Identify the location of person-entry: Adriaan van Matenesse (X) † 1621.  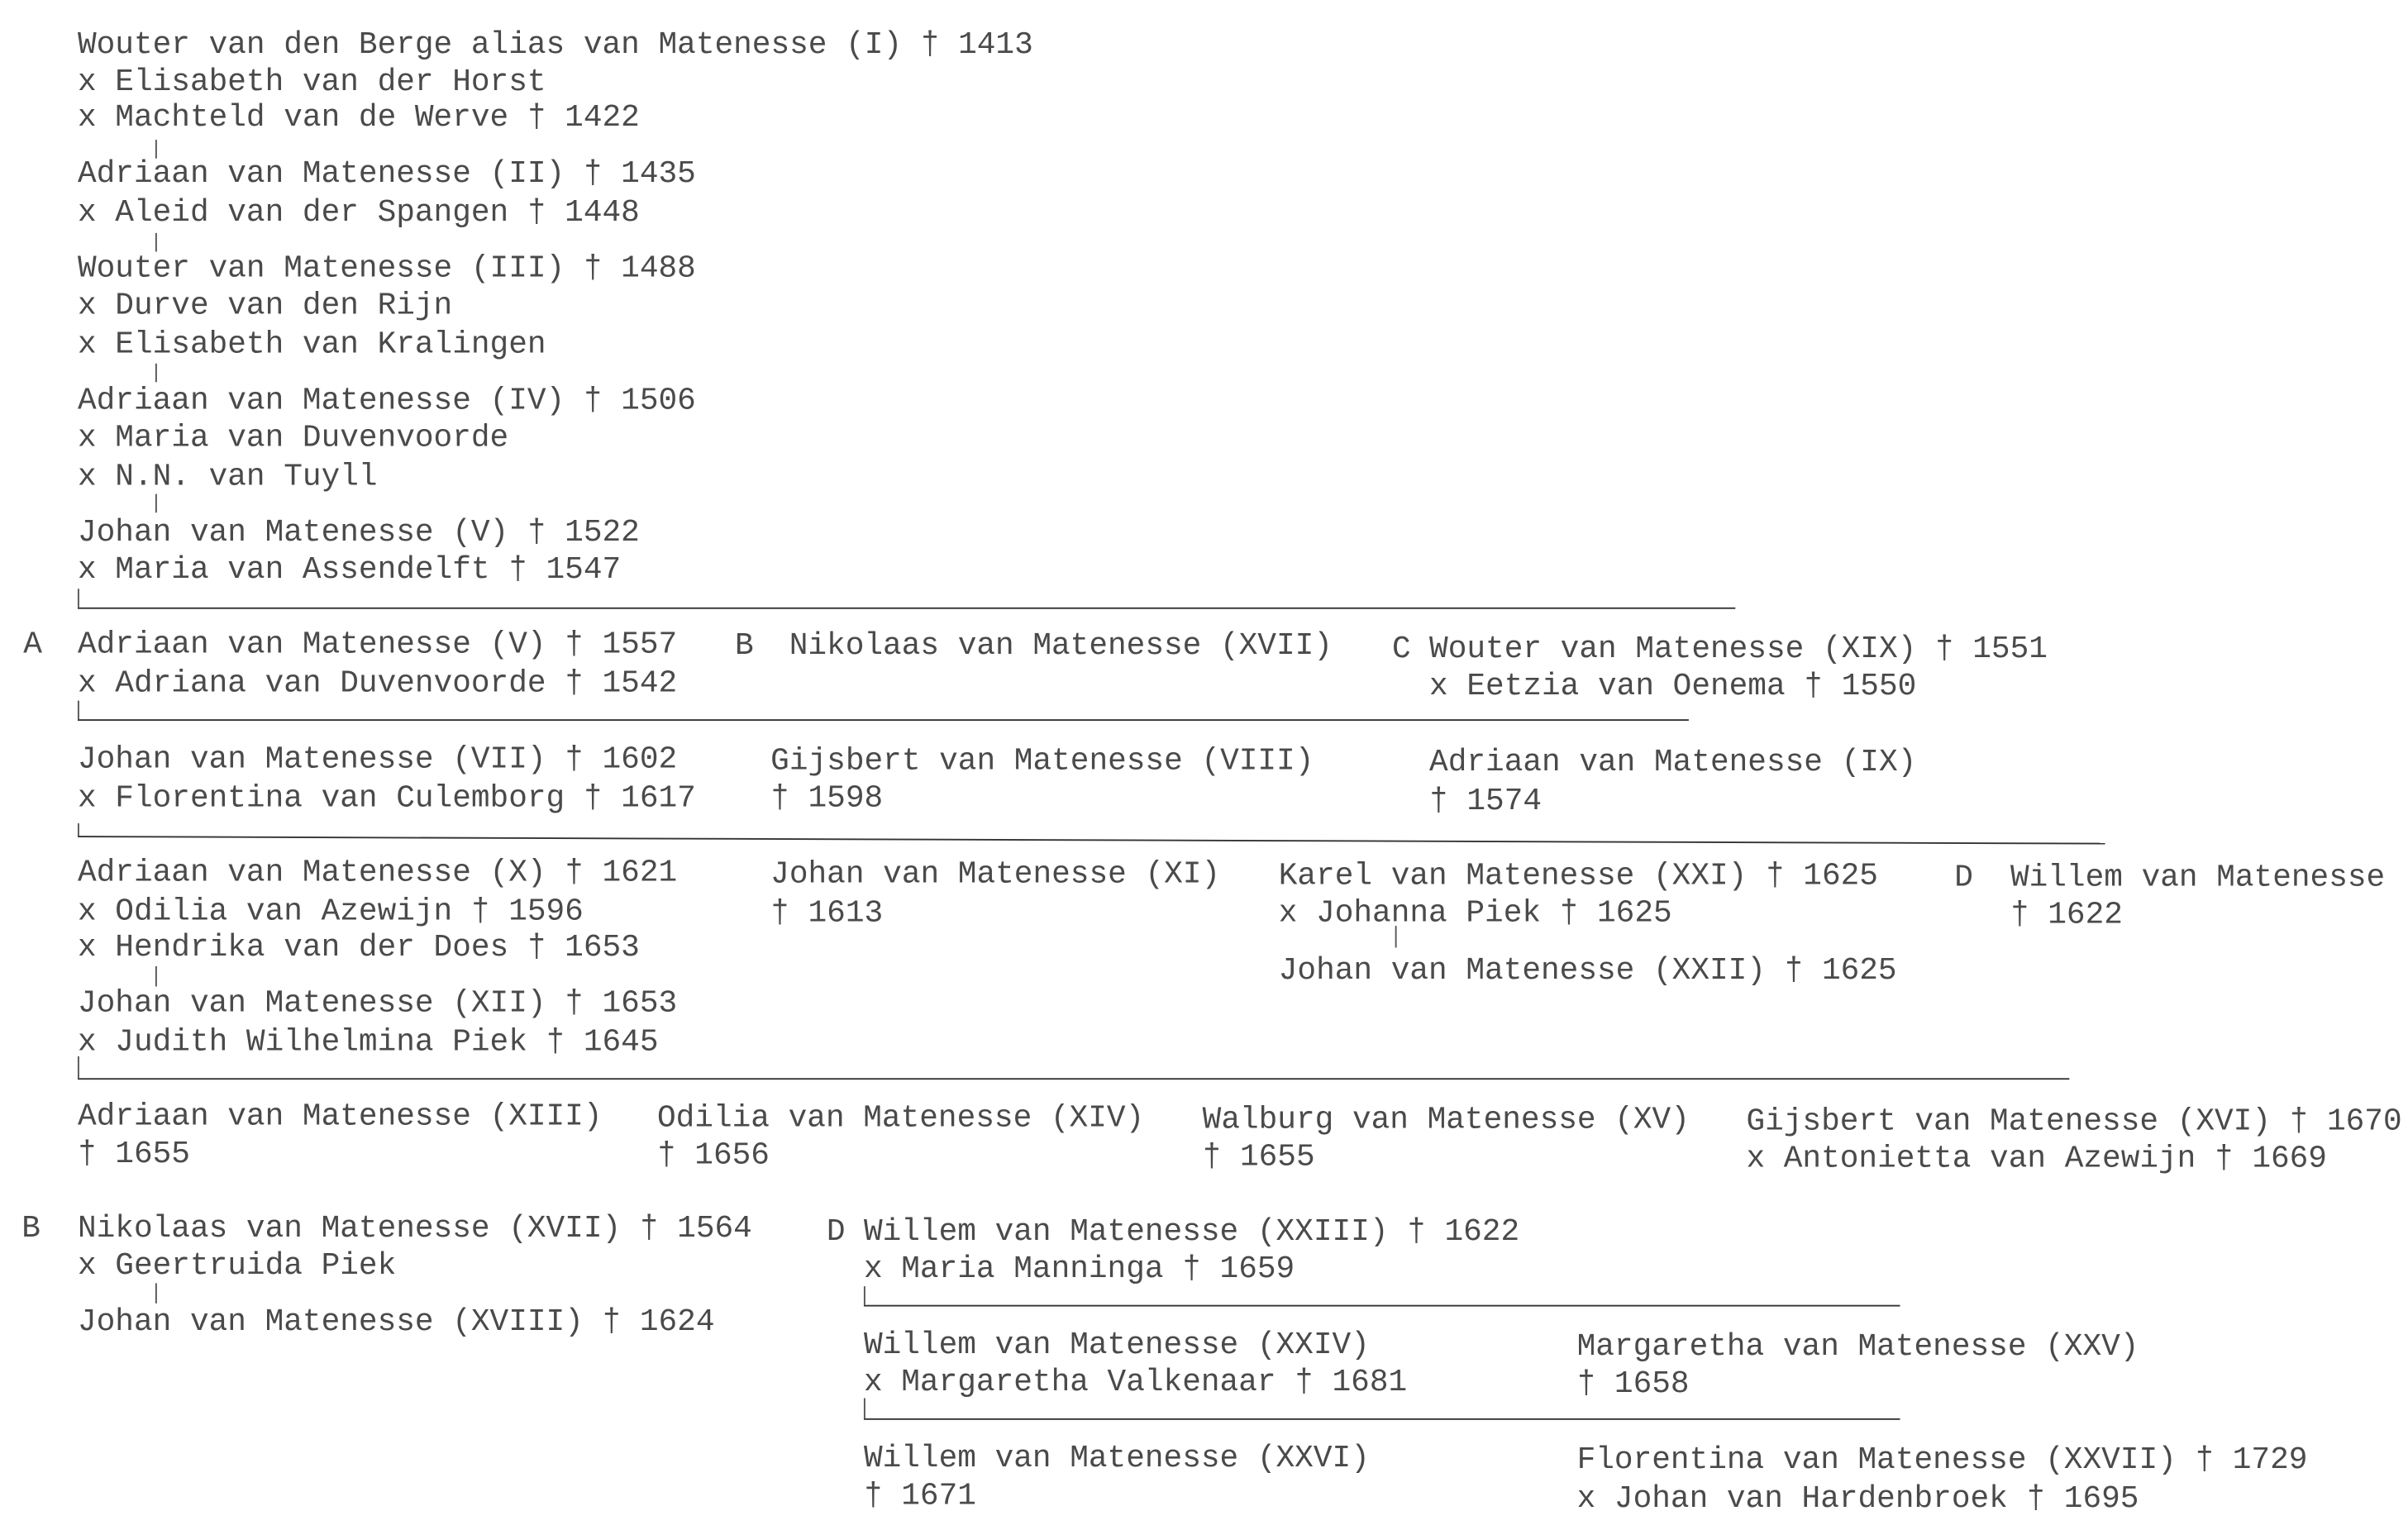
(377, 874).